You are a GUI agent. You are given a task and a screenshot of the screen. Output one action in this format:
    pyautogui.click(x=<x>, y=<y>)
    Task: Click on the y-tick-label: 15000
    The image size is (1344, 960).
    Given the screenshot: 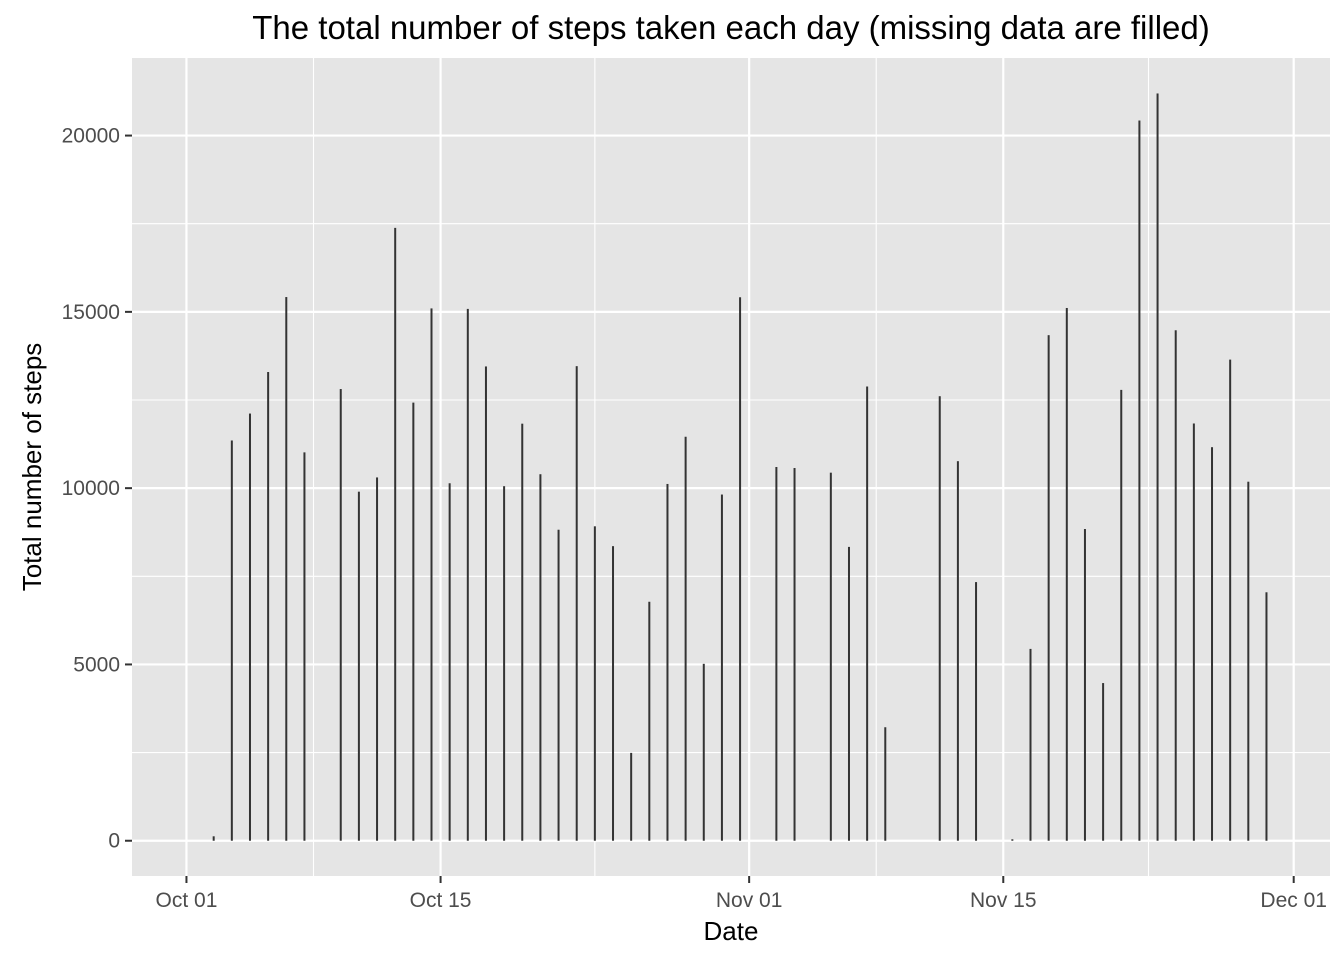 What is the action you would take?
    pyautogui.click(x=91, y=312)
    